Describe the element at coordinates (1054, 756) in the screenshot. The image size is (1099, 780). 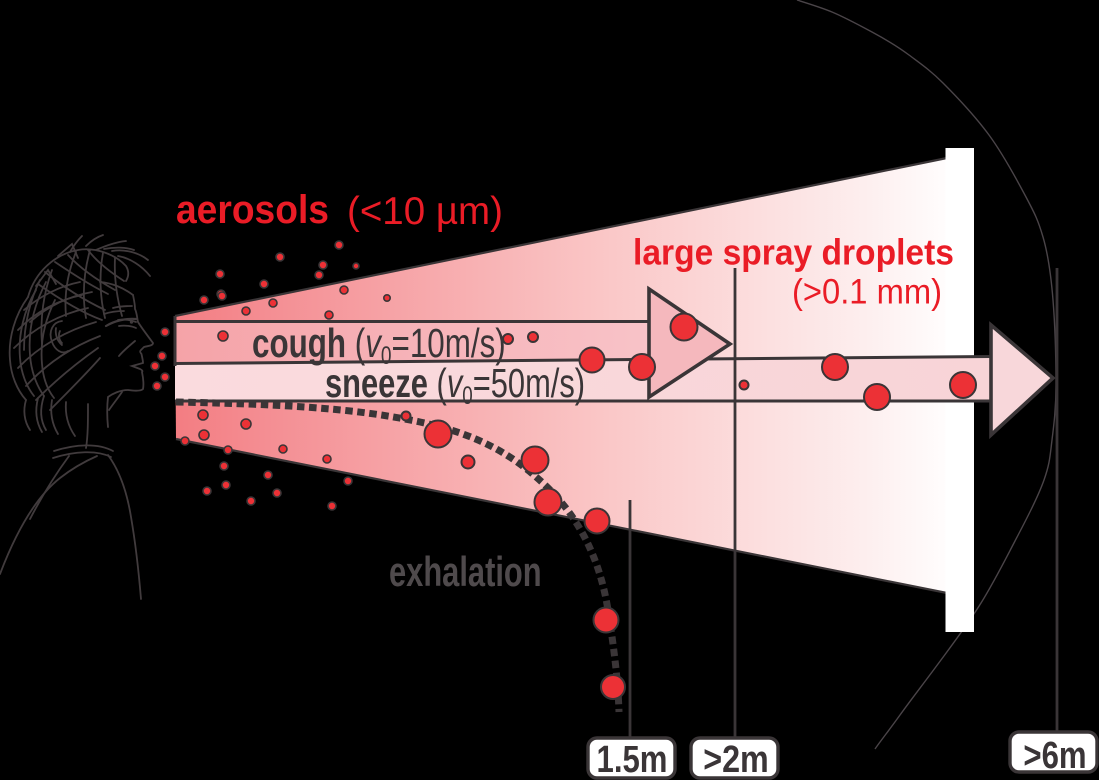
I see `svg-text: >6m` at that location.